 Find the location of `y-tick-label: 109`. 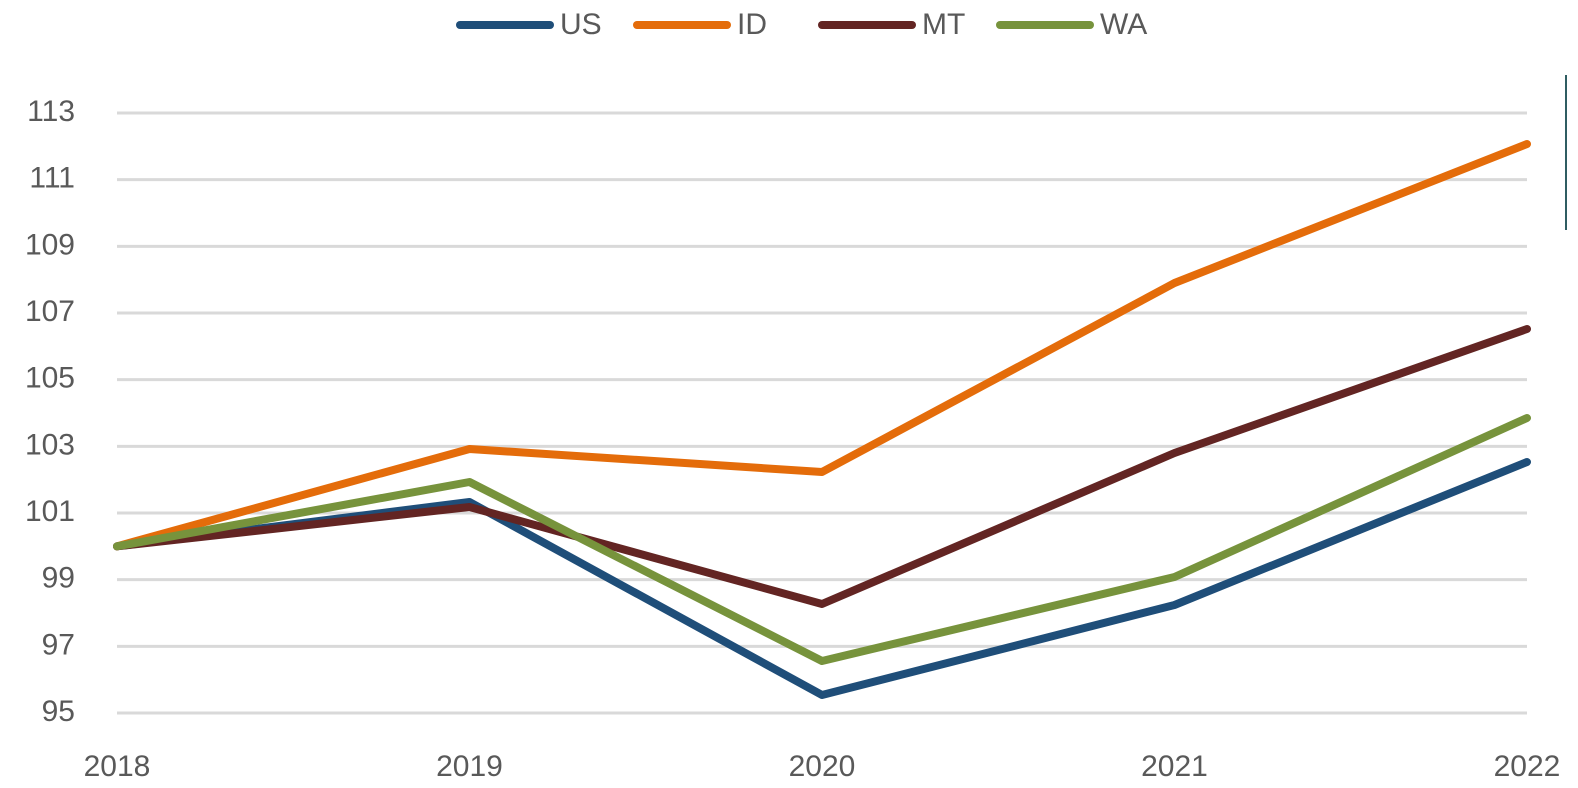

y-tick-label: 109 is located at coordinates (50, 244).